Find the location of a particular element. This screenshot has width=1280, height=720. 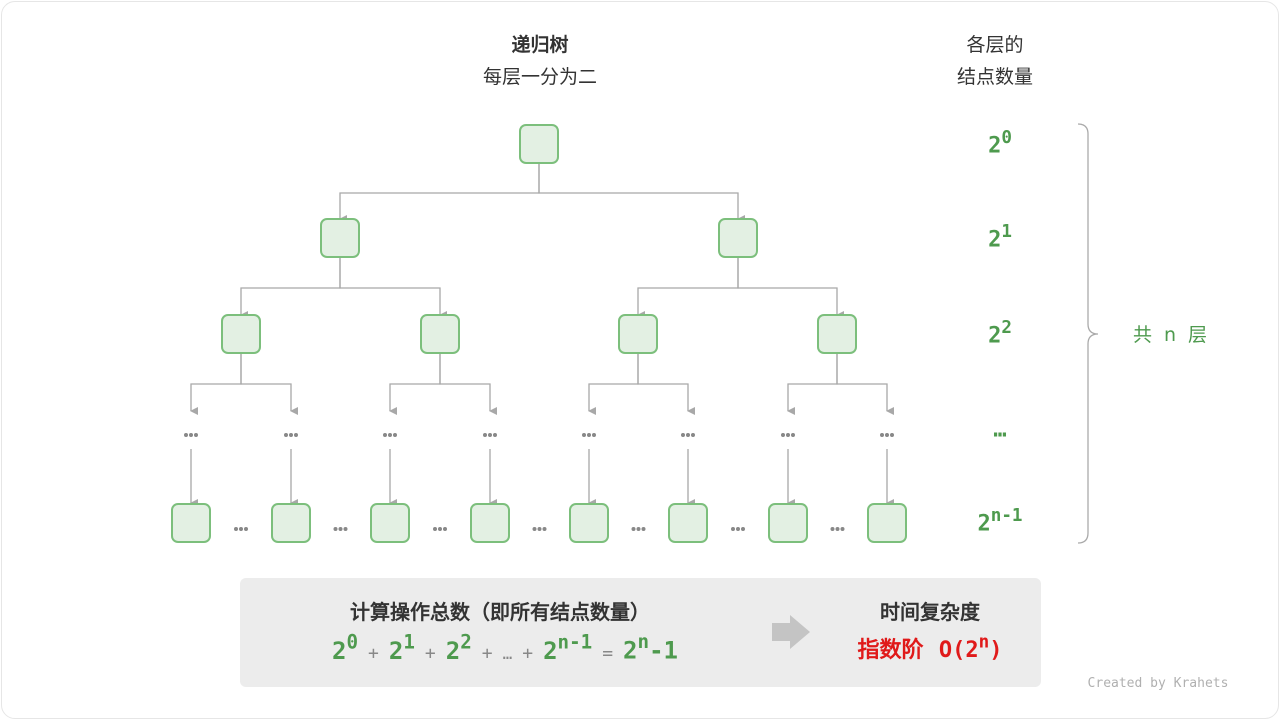

diagram-title: 递归树 is located at coordinates (540, 45).